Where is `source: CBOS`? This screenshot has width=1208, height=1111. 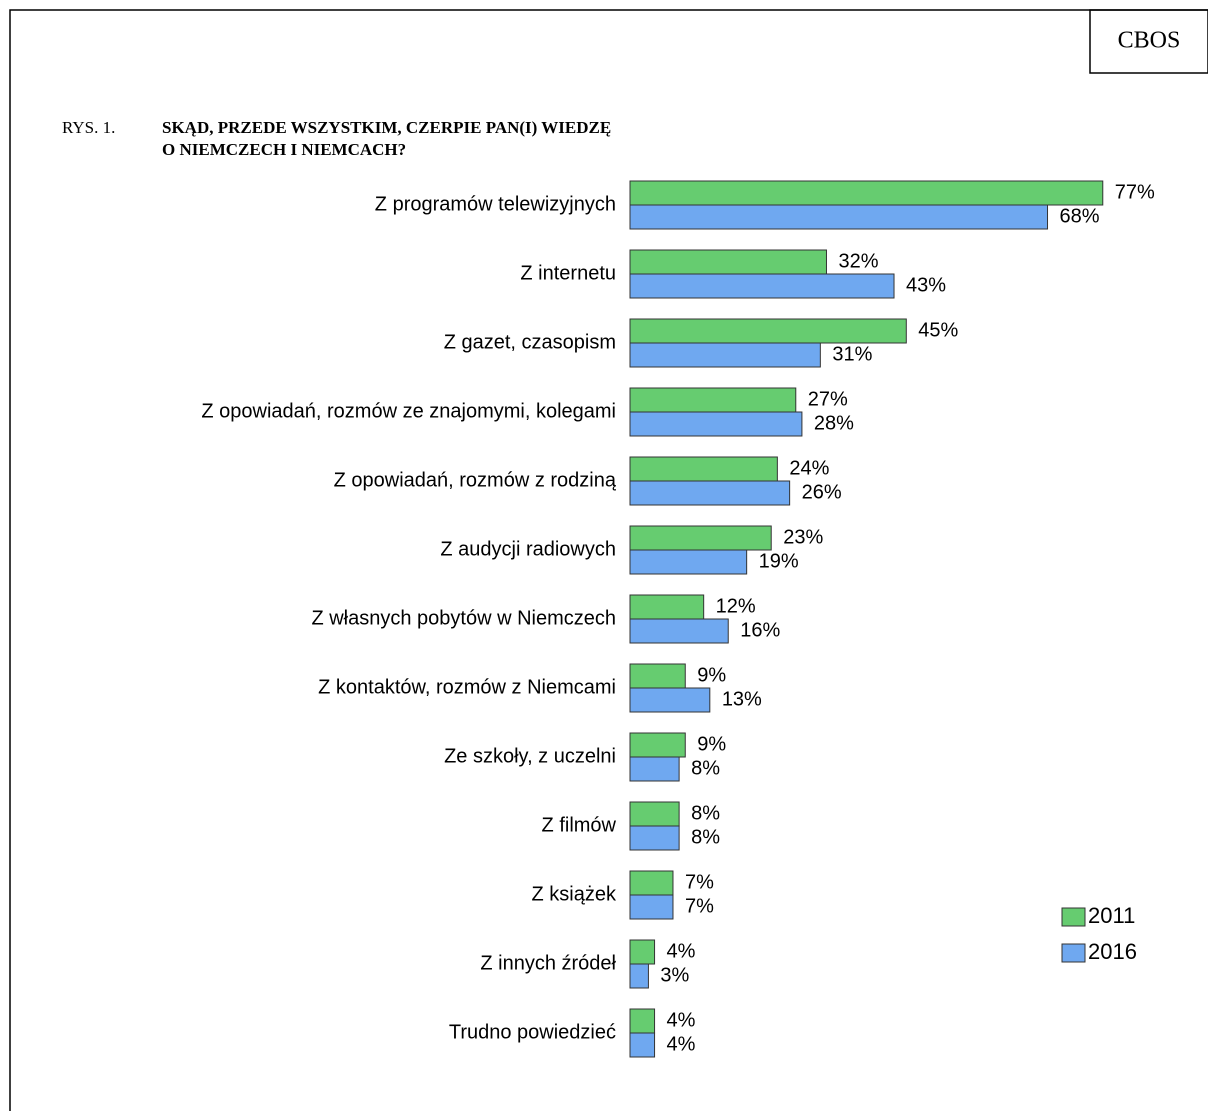
source: CBOS is located at coordinates (1149, 41).